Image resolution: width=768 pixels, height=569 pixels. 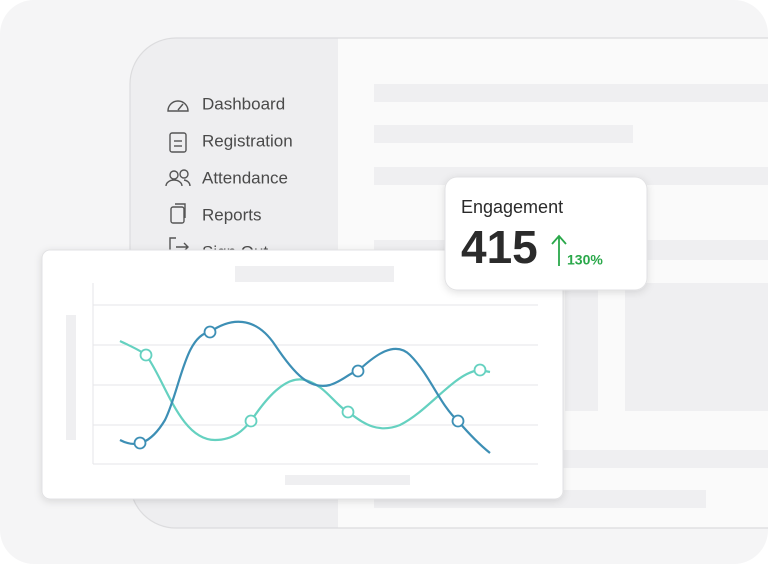 What do you see at coordinates (247, 140) in the screenshot?
I see `menu-item: Registration` at bounding box center [247, 140].